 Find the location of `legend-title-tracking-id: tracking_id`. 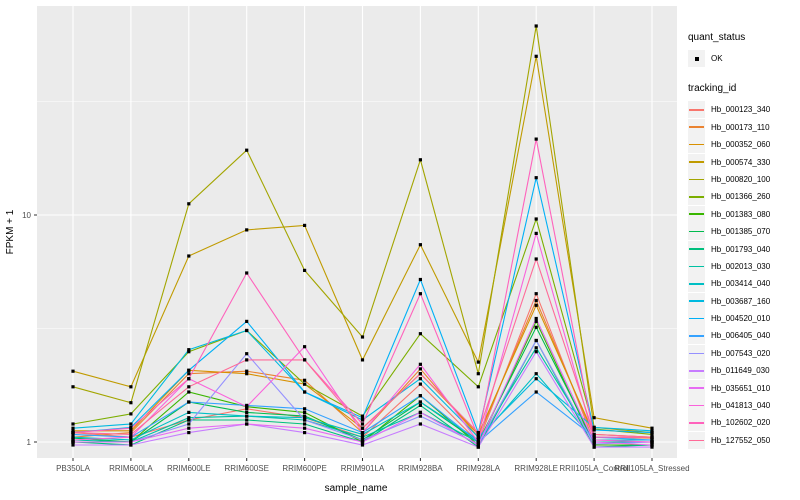

legend-title-tracking-id: tracking_id is located at coordinates (712, 89).